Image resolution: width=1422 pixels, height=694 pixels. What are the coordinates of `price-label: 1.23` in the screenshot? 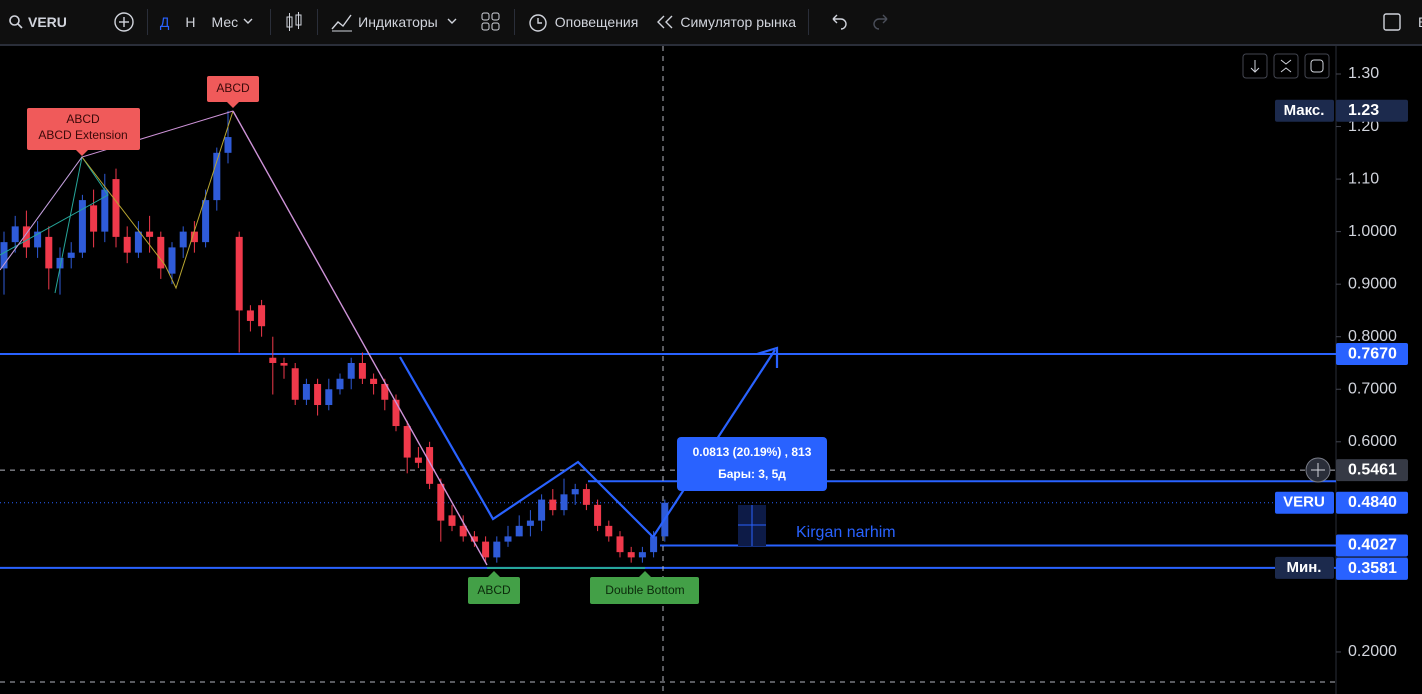 It's located at (1363, 110).